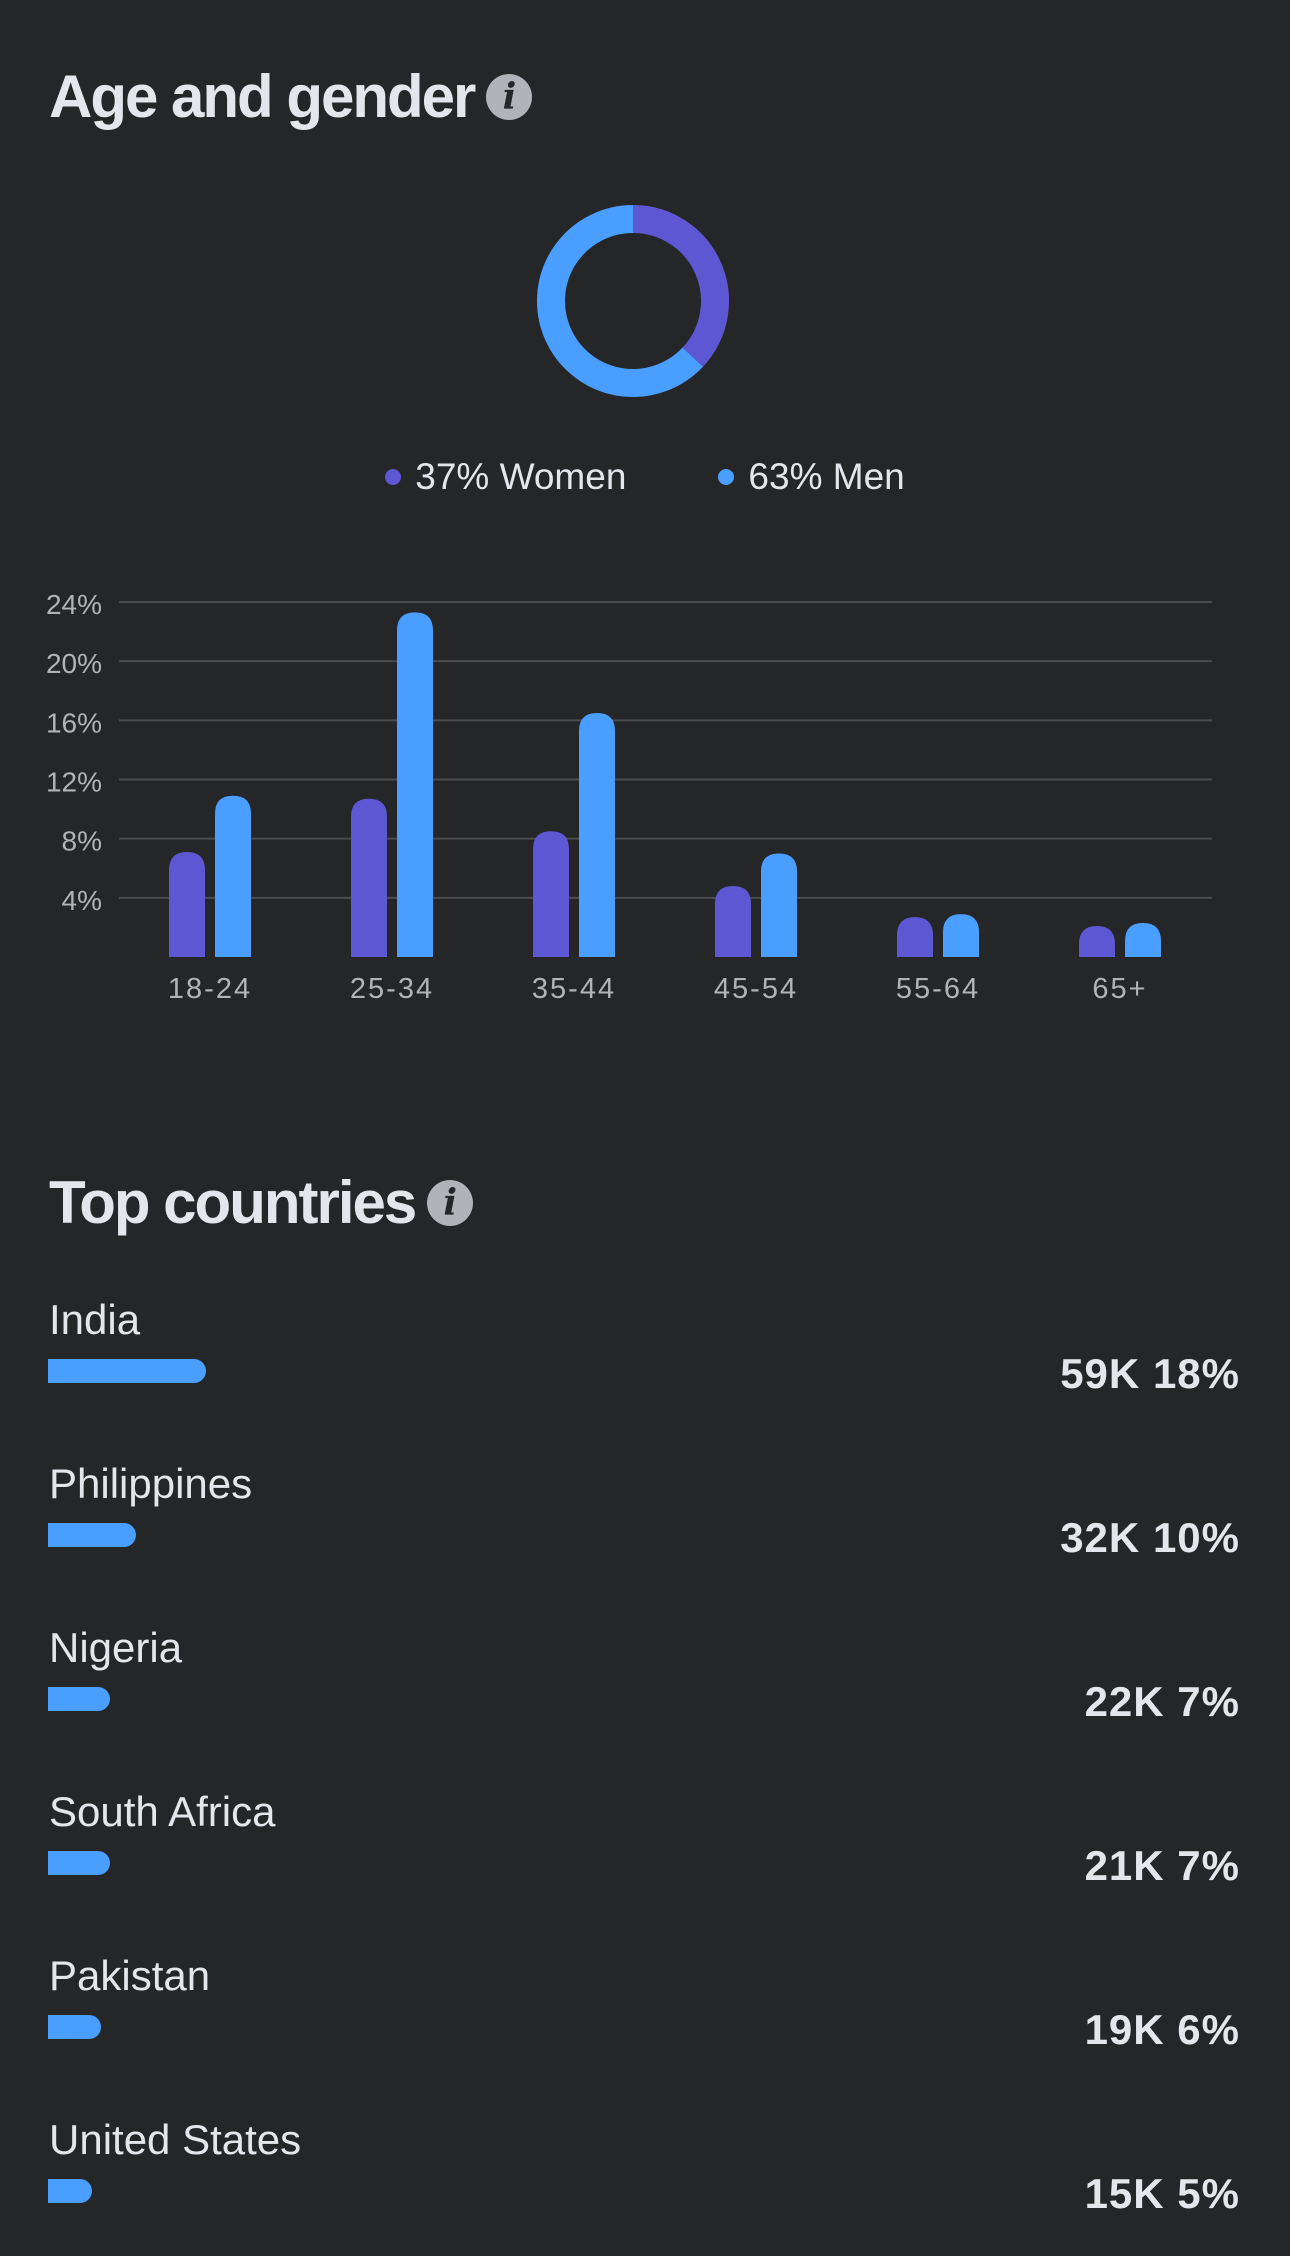 This screenshot has width=1290, height=2256. I want to click on donut-slice-women, so click(680, 286).